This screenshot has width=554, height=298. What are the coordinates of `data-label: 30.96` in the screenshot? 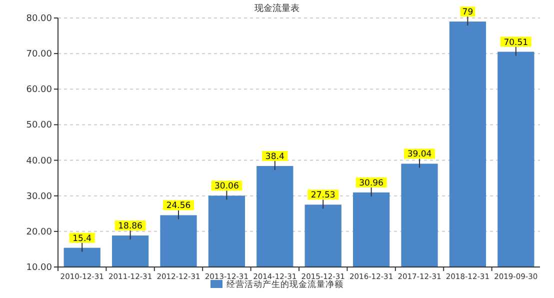 It's located at (371, 183).